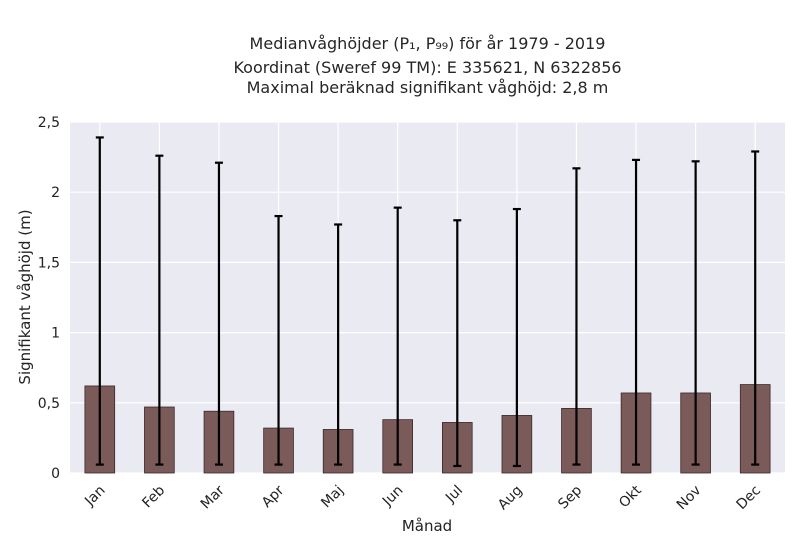 This screenshot has width=800, height=550. I want to click on x-tick-label: Maj, so click(332, 497).